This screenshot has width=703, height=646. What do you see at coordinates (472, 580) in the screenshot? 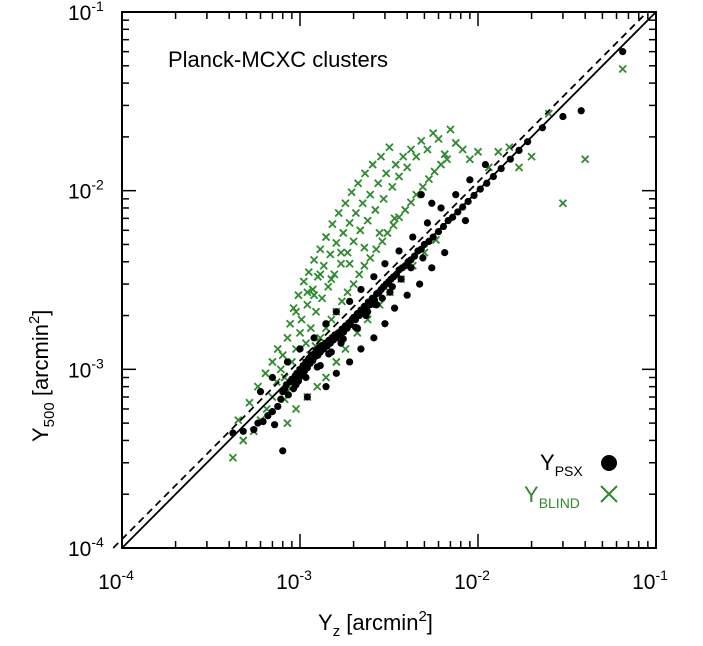
I see `x-tick-label: 10⁻²` at bounding box center [472, 580].